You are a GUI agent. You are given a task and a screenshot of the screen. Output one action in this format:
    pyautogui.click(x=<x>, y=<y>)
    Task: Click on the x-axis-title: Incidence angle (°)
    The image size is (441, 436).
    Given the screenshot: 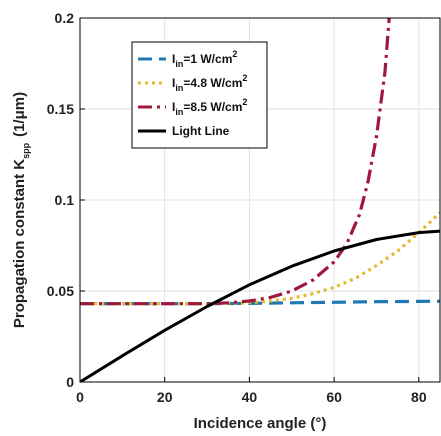 What is the action you would take?
    pyautogui.click(x=260, y=423)
    